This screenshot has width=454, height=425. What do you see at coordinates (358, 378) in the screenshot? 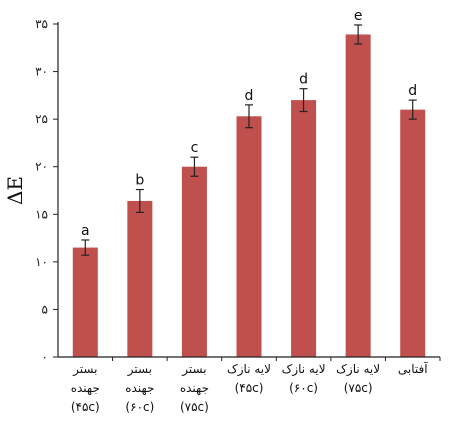
I see `category-label-6: لایه نازک (۷۵c)` at bounding box center [358, 378].